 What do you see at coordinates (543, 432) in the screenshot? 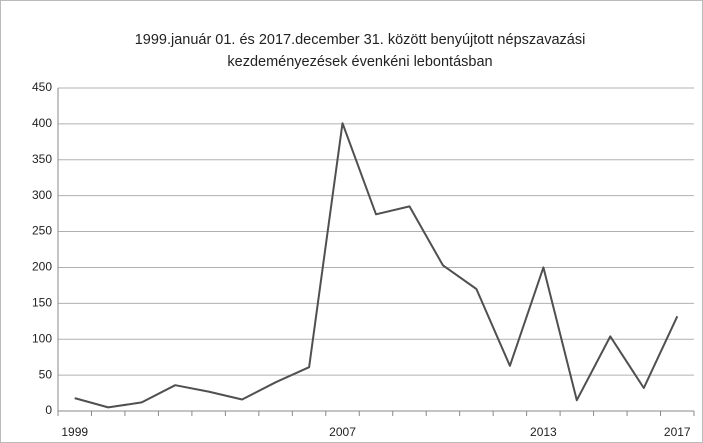
I see `x-tick-label: 2013` at bounding box center [543, 432].